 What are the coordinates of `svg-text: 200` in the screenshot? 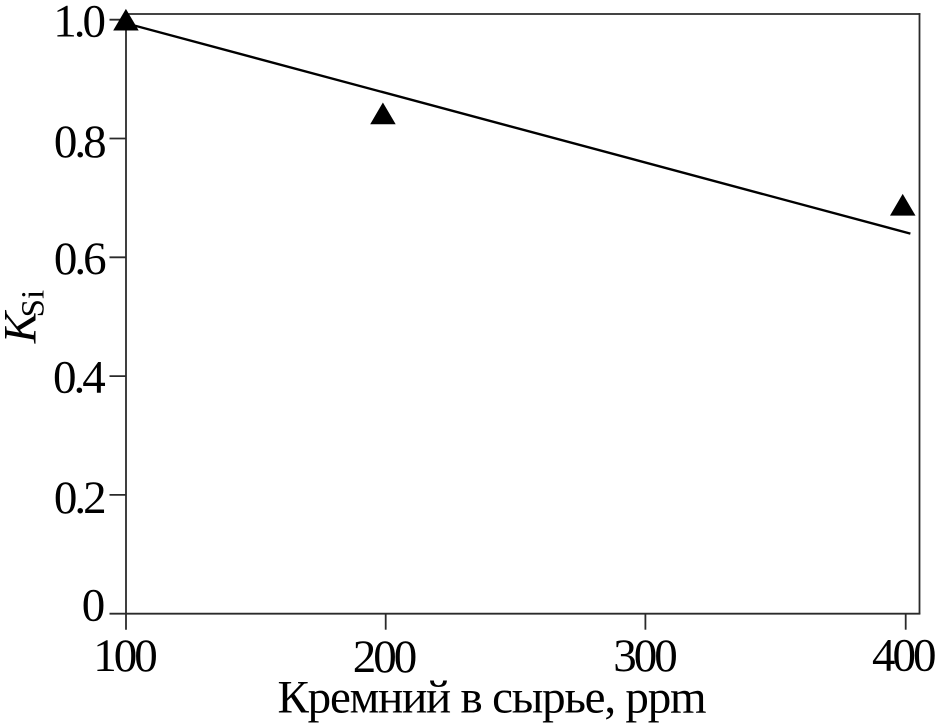 It's located at (384, 657).